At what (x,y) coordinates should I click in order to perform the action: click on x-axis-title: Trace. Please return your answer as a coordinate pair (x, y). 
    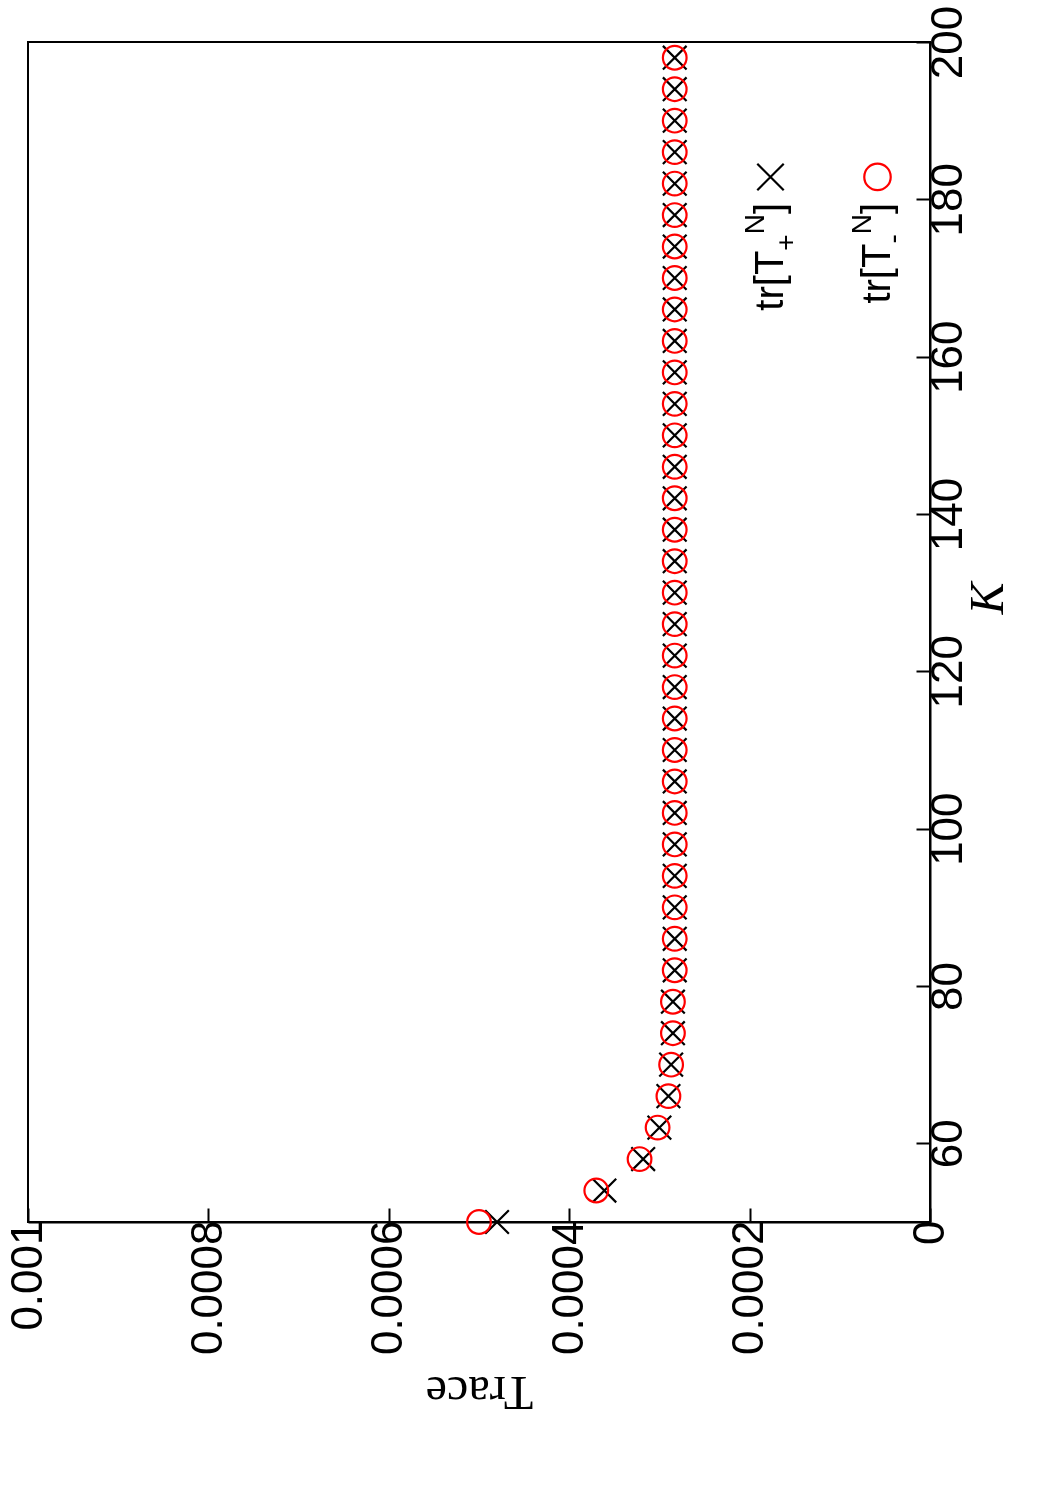
    Looking at the image, I should click on (479, 1394).